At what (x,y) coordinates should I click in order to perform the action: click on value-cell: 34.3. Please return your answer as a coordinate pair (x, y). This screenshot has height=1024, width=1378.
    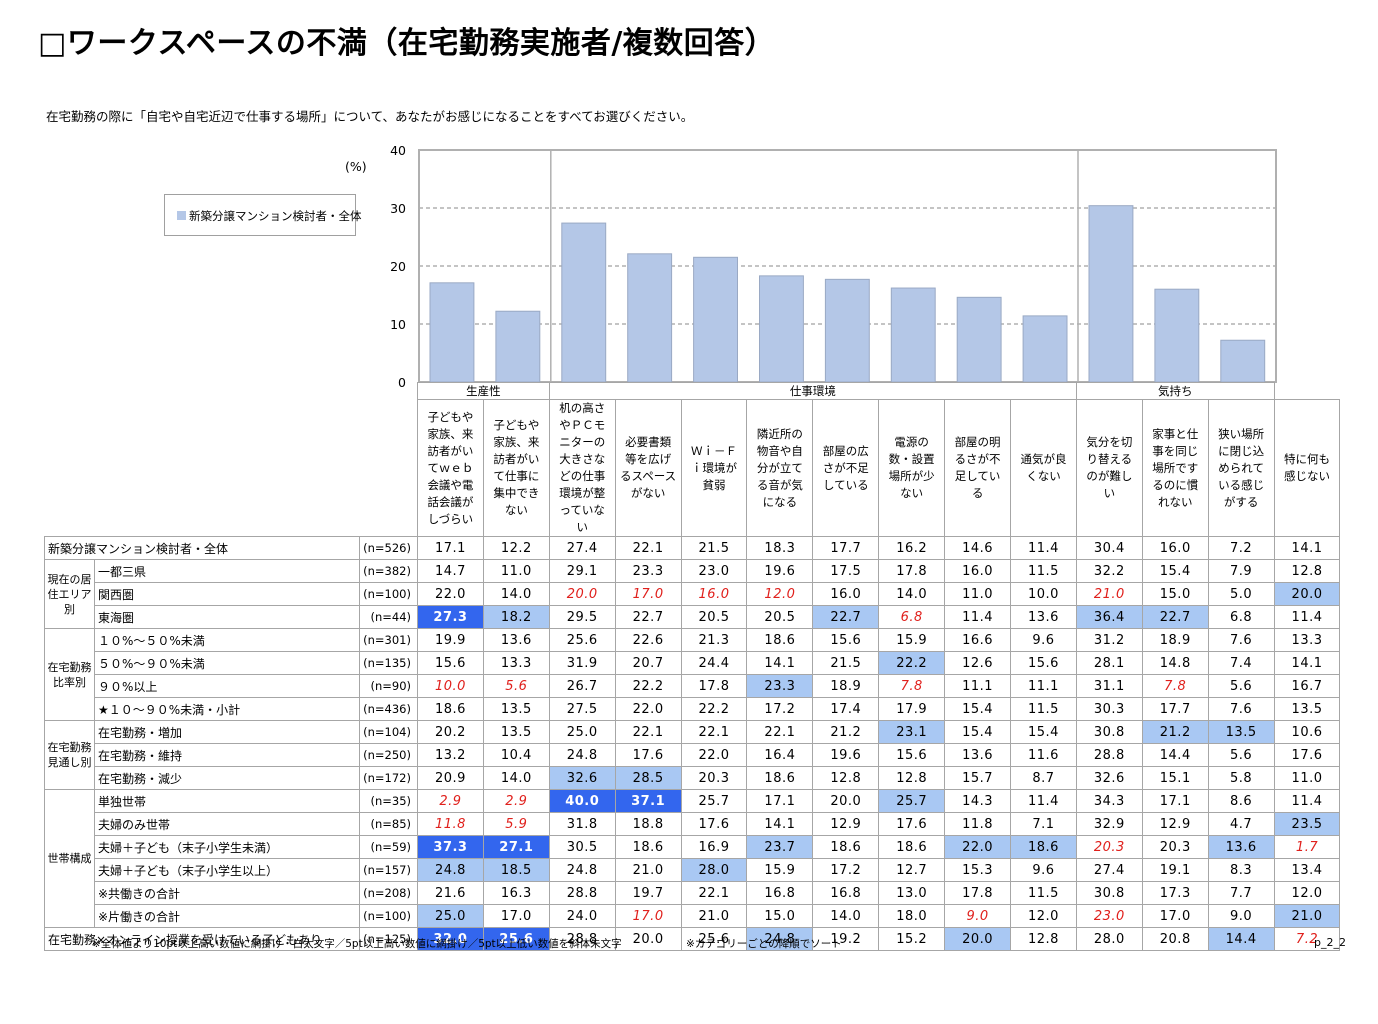
    Looking at the image, I should click on (1109, 801).